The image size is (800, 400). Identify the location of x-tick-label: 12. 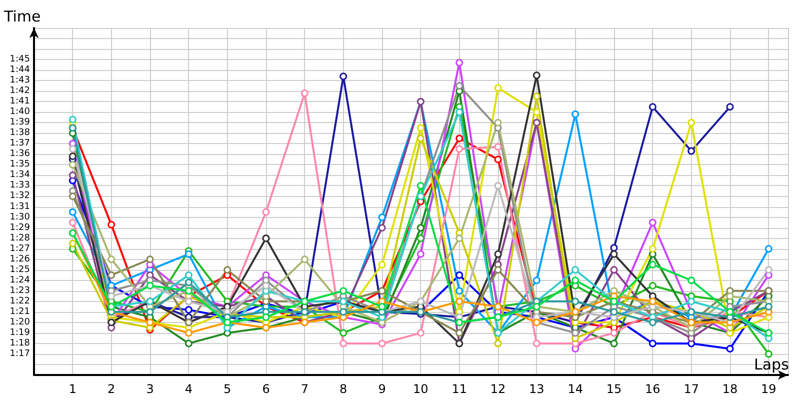
(498, 389).